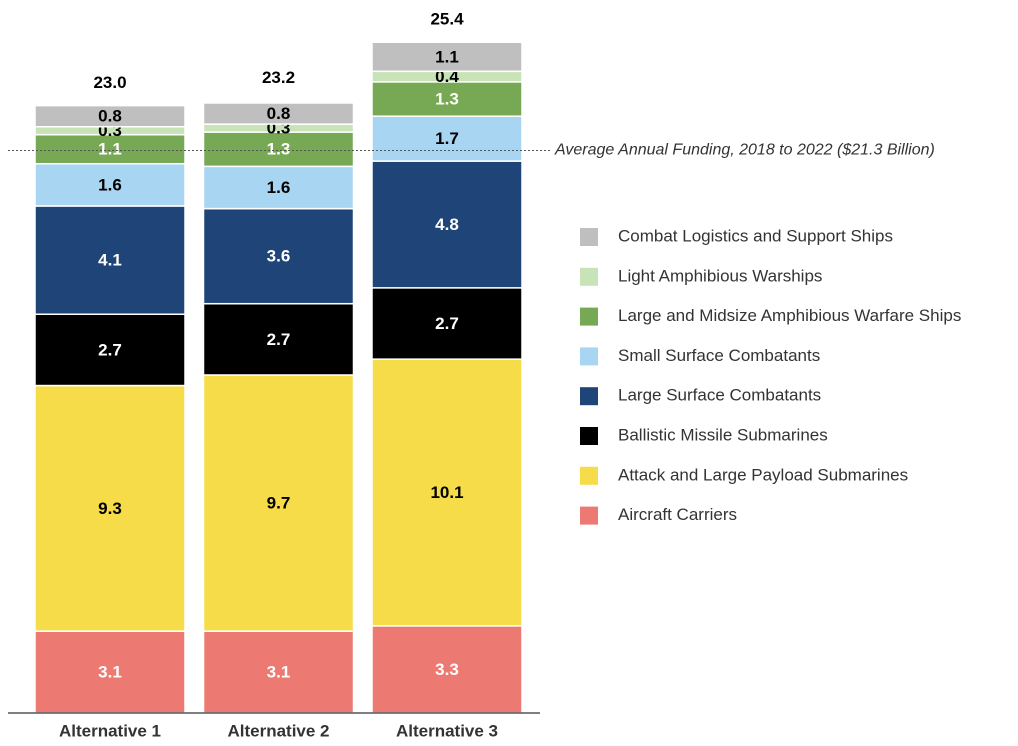  I want to click on legend-label: Attack and Large Payload Submarines, so click(763, 474).